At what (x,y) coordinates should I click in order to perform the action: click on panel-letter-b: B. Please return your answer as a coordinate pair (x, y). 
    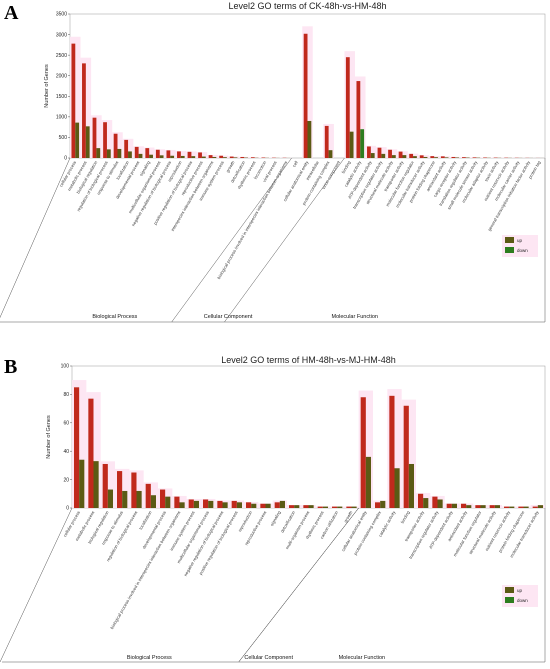
    Looking at the image, I should click on (11, 367).